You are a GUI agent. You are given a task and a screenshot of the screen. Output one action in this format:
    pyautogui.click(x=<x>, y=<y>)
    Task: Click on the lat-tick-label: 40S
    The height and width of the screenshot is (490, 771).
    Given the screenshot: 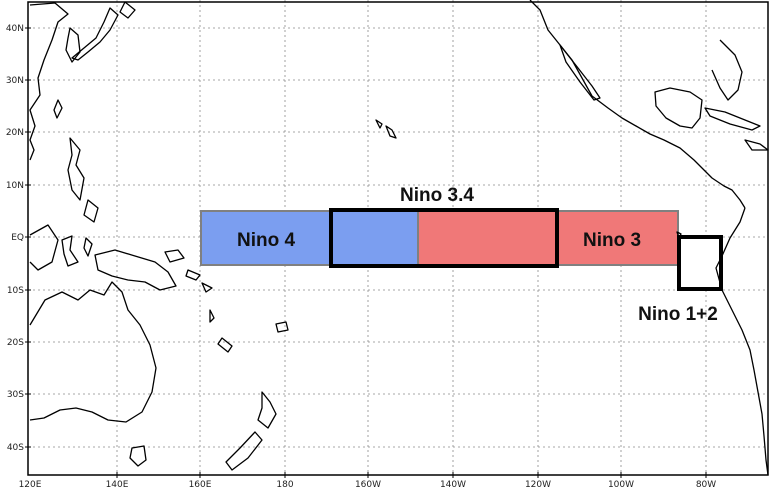 What is the action you would take?
    pyautogui.click(x=15, y=448)
    